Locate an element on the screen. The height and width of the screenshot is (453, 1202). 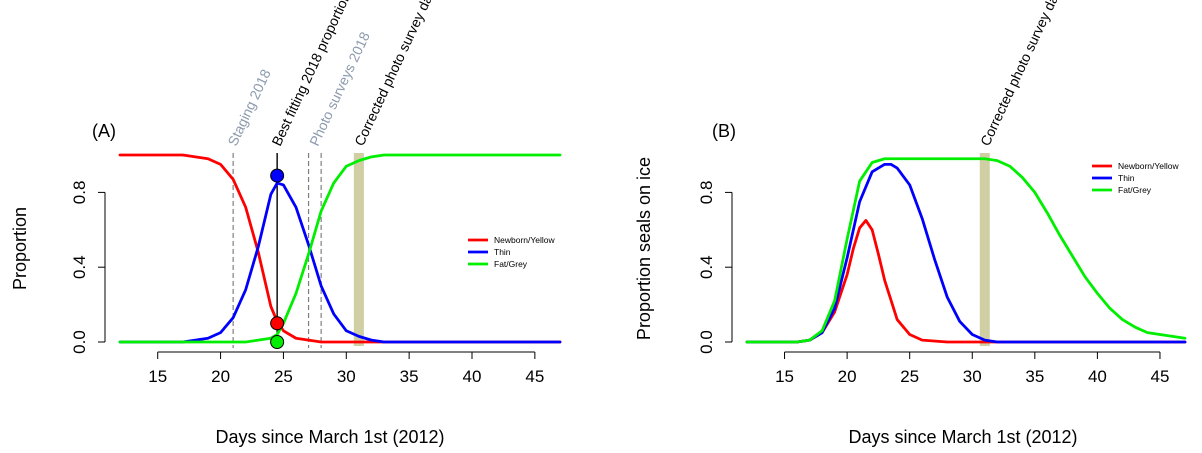
series-line-newborn is located at coordinates (966, 281).